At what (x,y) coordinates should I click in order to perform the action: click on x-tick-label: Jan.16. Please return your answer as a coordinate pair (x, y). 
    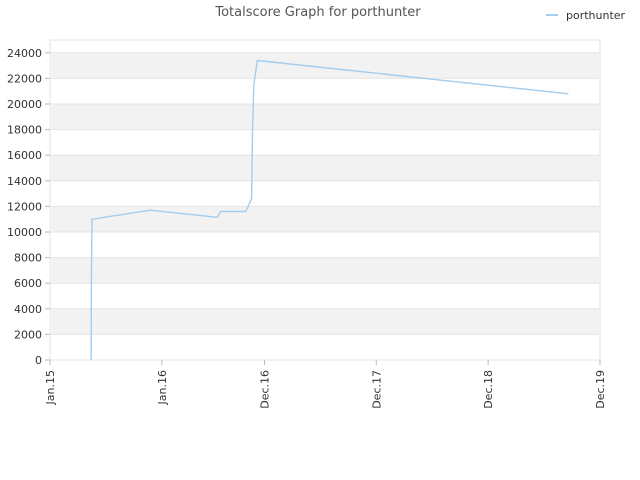
    Looking at the image, I should click on (162, 387).